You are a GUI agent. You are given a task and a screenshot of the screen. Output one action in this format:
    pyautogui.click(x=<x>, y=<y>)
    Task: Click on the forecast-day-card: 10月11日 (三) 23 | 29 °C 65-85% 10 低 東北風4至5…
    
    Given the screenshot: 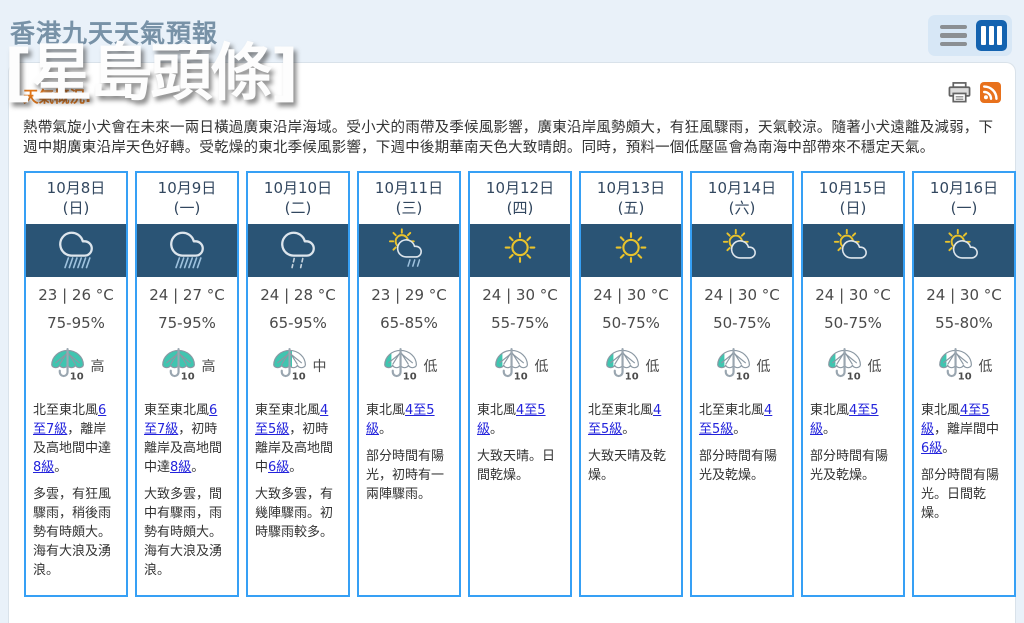 What is the action you would take?
    pyautogui.click(x=409, y=384)
    